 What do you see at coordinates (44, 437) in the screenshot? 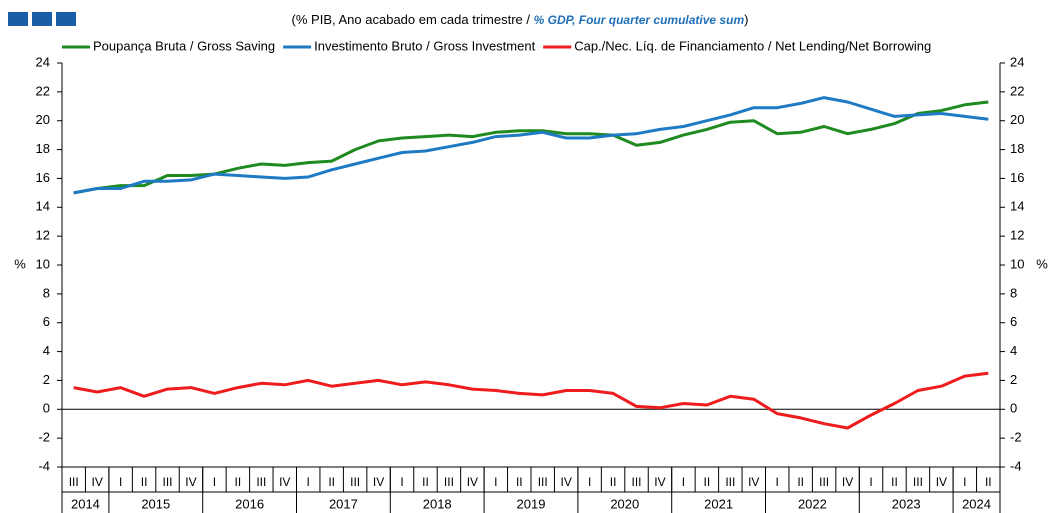
I see `y-tick-label: -2` at bounding box center [44, 437].